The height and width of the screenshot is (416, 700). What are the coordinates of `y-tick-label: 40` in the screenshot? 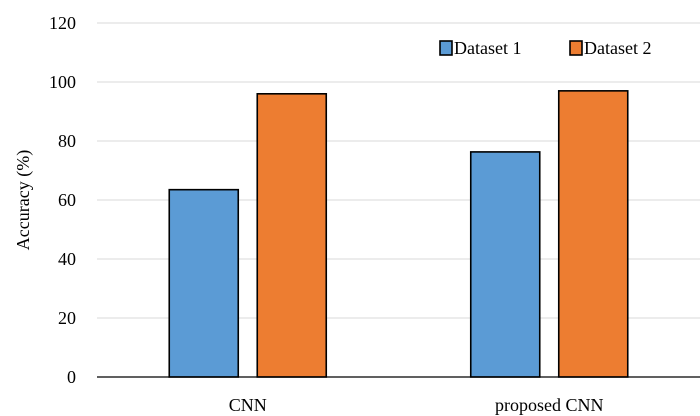 It's located at (67, 259).